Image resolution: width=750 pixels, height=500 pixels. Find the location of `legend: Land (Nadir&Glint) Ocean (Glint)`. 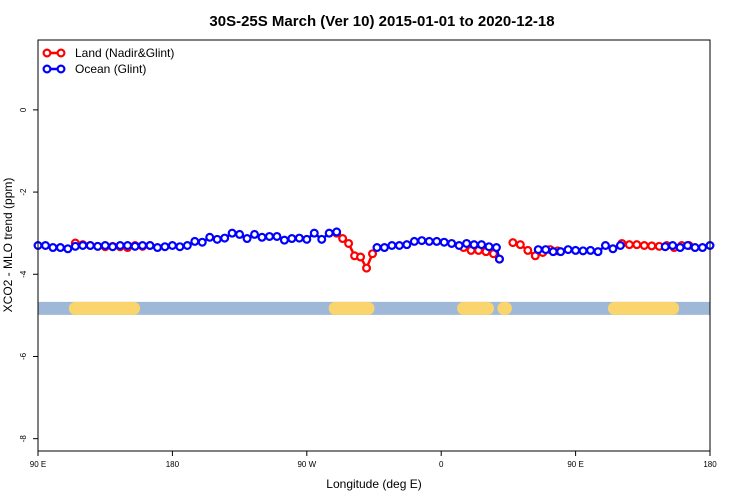

legend: Land (Nadir&Glint) Ocean (Glint) is located at coordinates (108, 61).